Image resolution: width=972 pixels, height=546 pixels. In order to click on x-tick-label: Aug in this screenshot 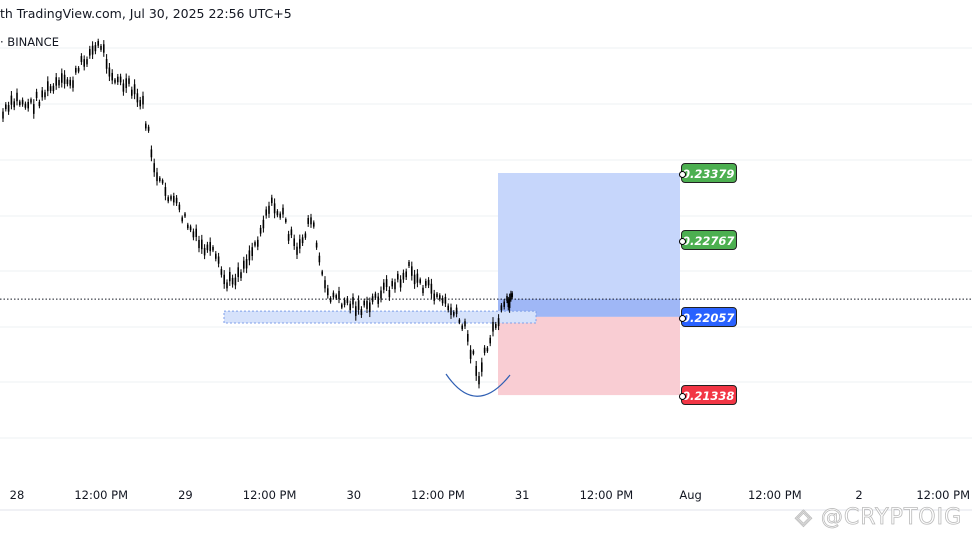, I will do `click(690, 495)`.